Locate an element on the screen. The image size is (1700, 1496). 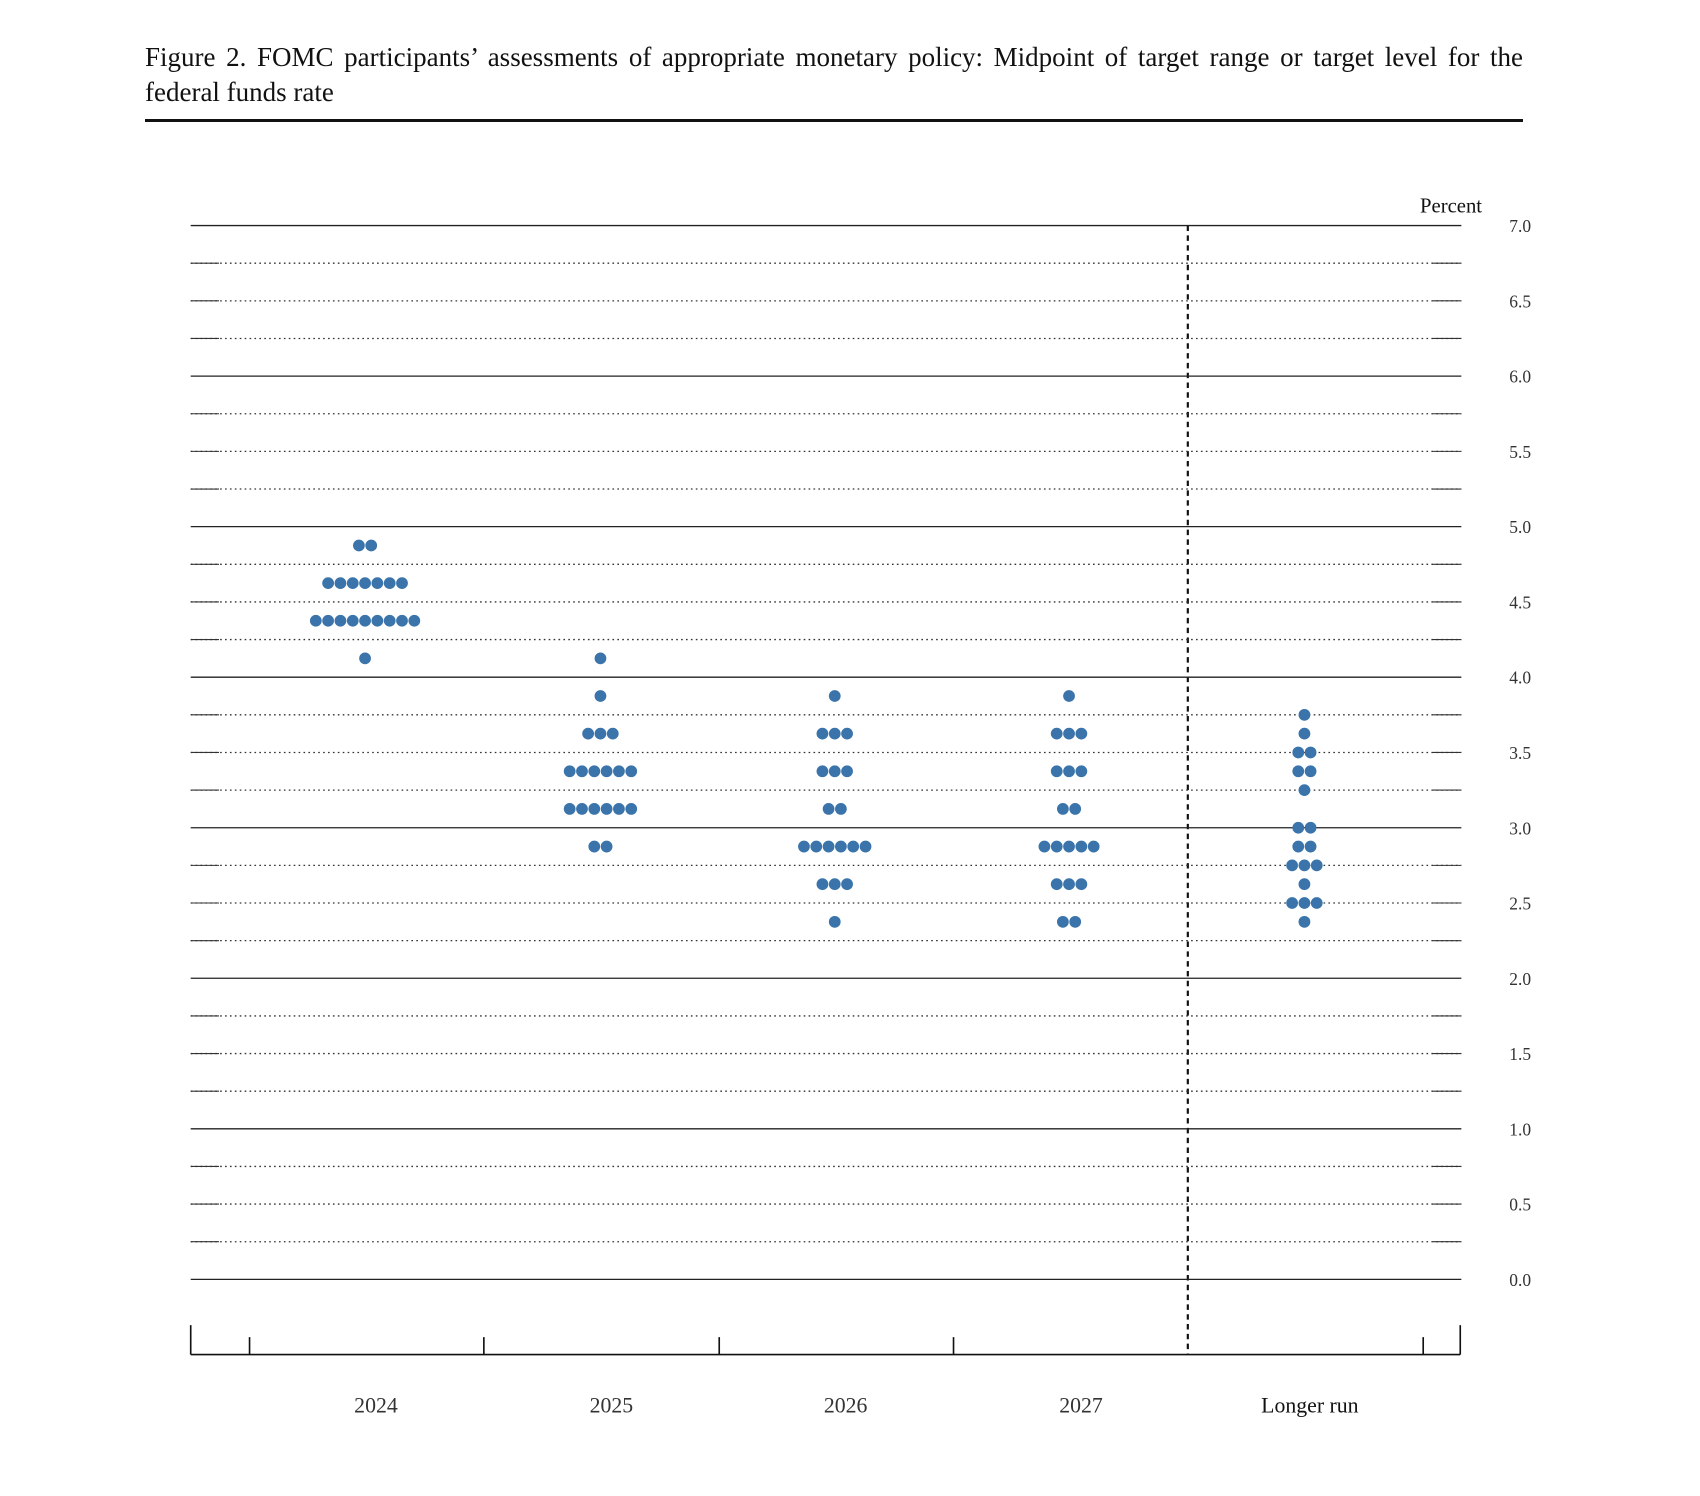
y-tick-label: 4.0 is located at coordinates (1520, 678).